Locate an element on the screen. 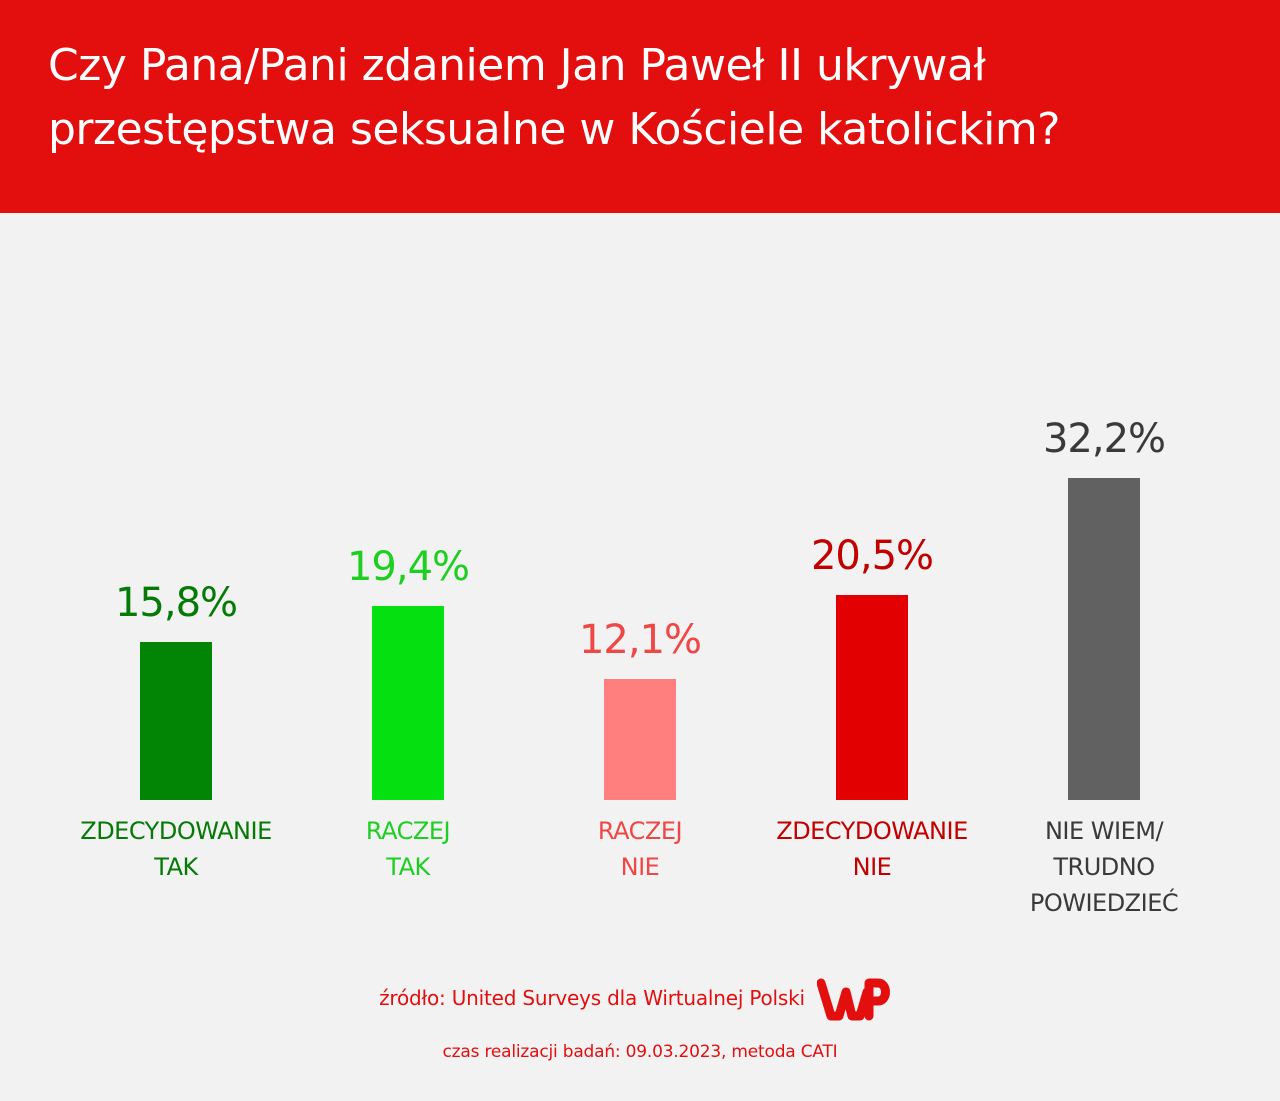 The width and height of the screenshot is (1280, 1101). category-label-4-line-1: ZDECYDOWANIE is located at coordinates (871, 831).